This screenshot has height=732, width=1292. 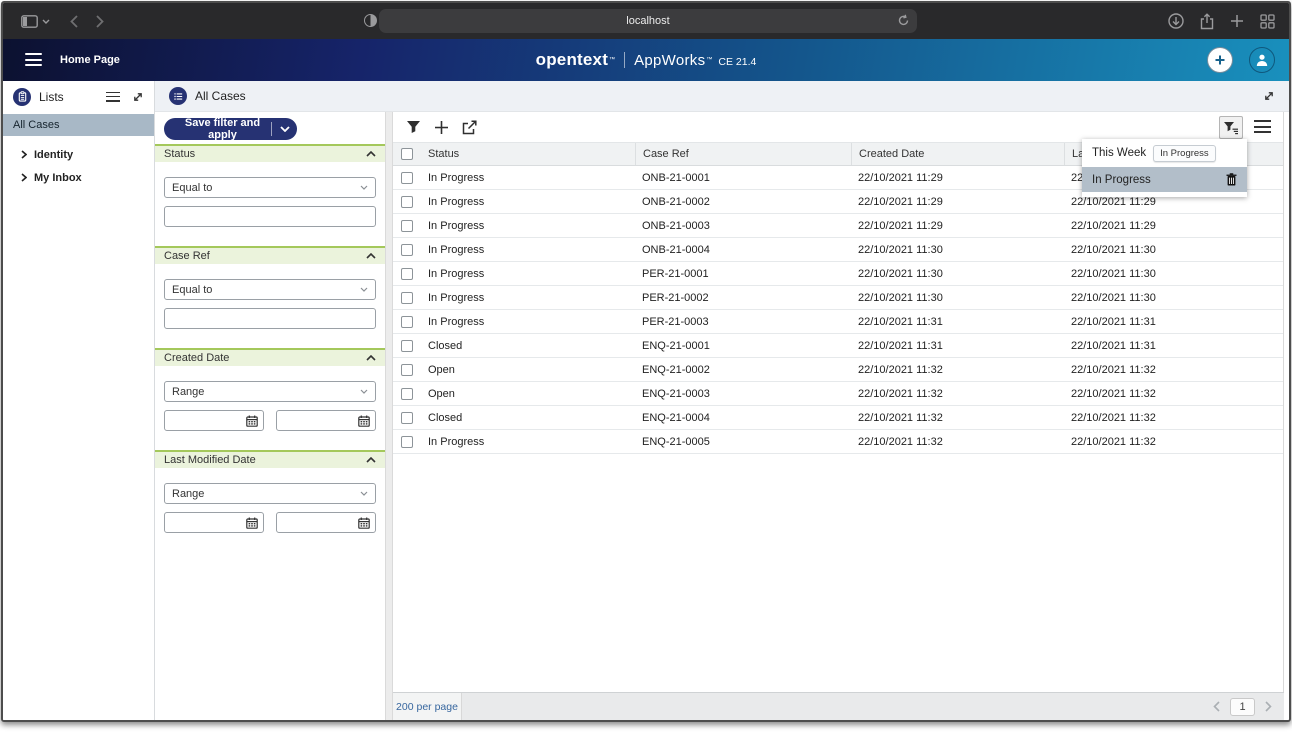 I want to click on cell-created-date: 22/10/2021 11:30, so click(x=900, y=297).